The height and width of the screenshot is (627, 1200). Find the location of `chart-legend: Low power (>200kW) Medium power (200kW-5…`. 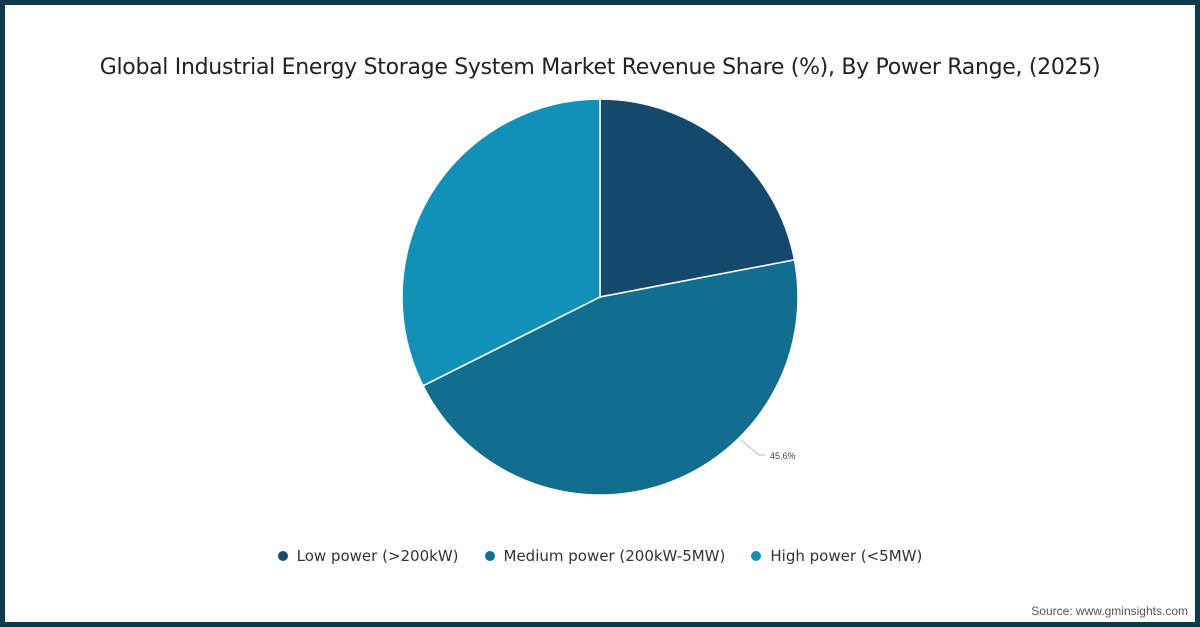

chart-legend: Low power (>200kW) Medium power (200kW-5… is located at coordinates (600, 556).